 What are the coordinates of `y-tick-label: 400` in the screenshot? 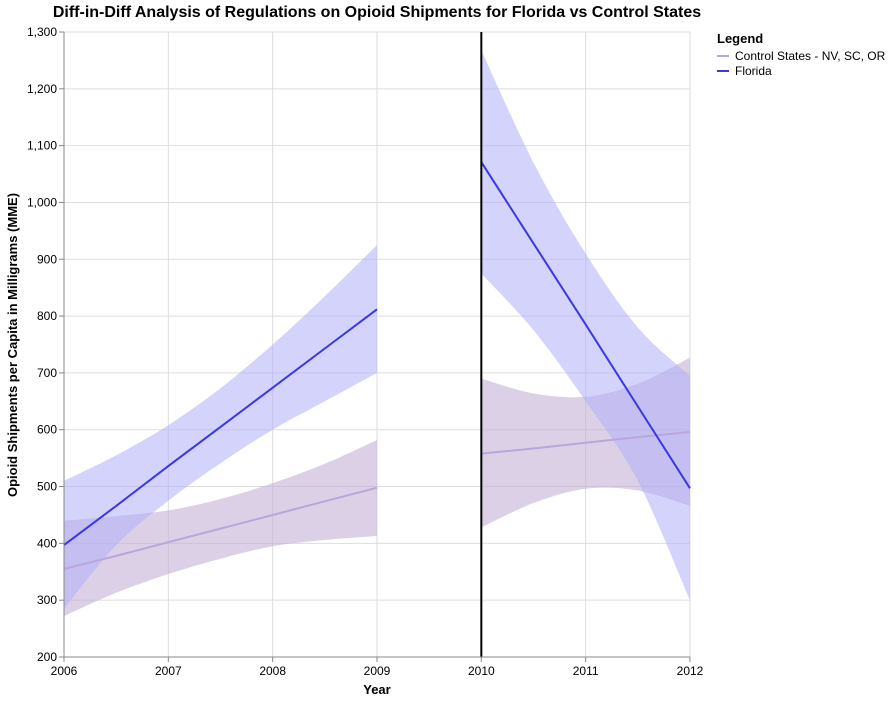 It's located at (47, 543).